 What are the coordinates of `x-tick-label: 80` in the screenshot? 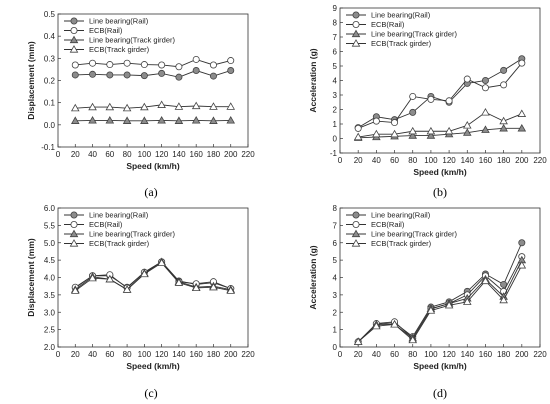 It's located at (412, 354).